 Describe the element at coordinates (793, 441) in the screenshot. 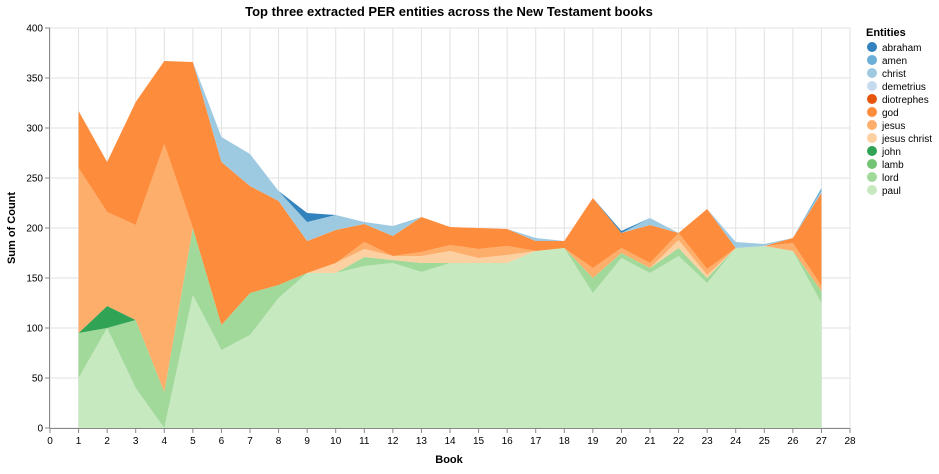

I see `x-tick-label: 26` at that location.